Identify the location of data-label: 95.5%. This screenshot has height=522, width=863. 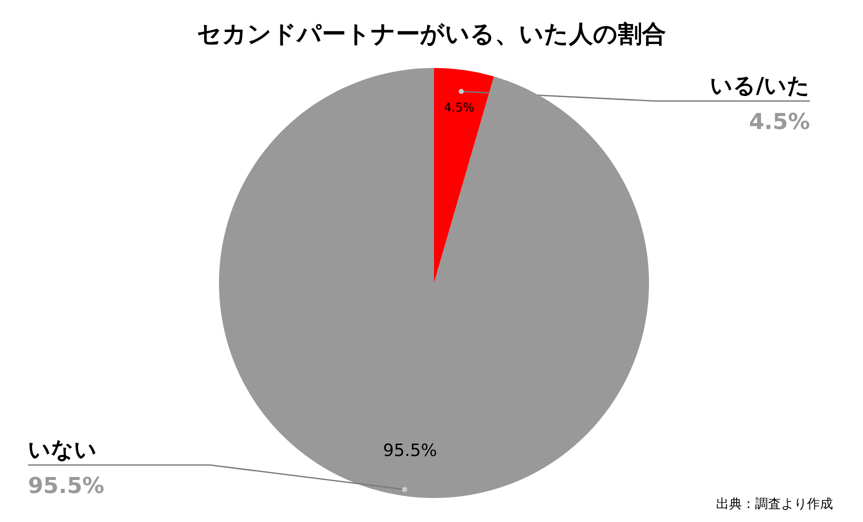
(410, 451).